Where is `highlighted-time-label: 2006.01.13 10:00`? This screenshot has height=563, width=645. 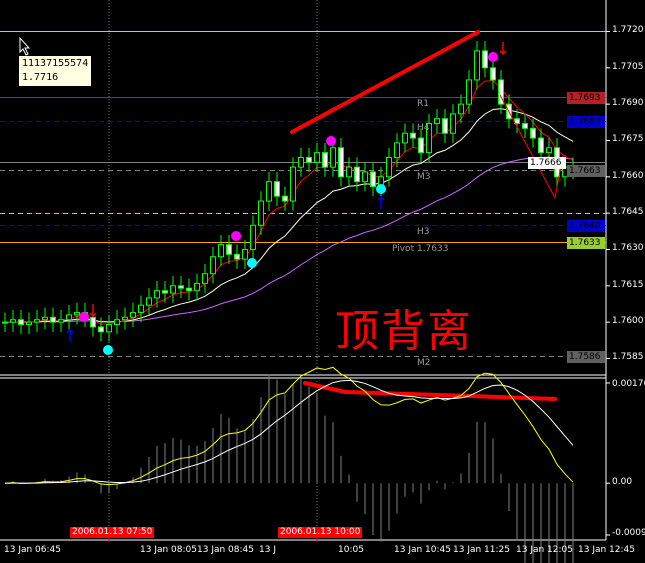 highlighted-time-label: 2006.01.13 10:00 is located at coordinates (320, 532).